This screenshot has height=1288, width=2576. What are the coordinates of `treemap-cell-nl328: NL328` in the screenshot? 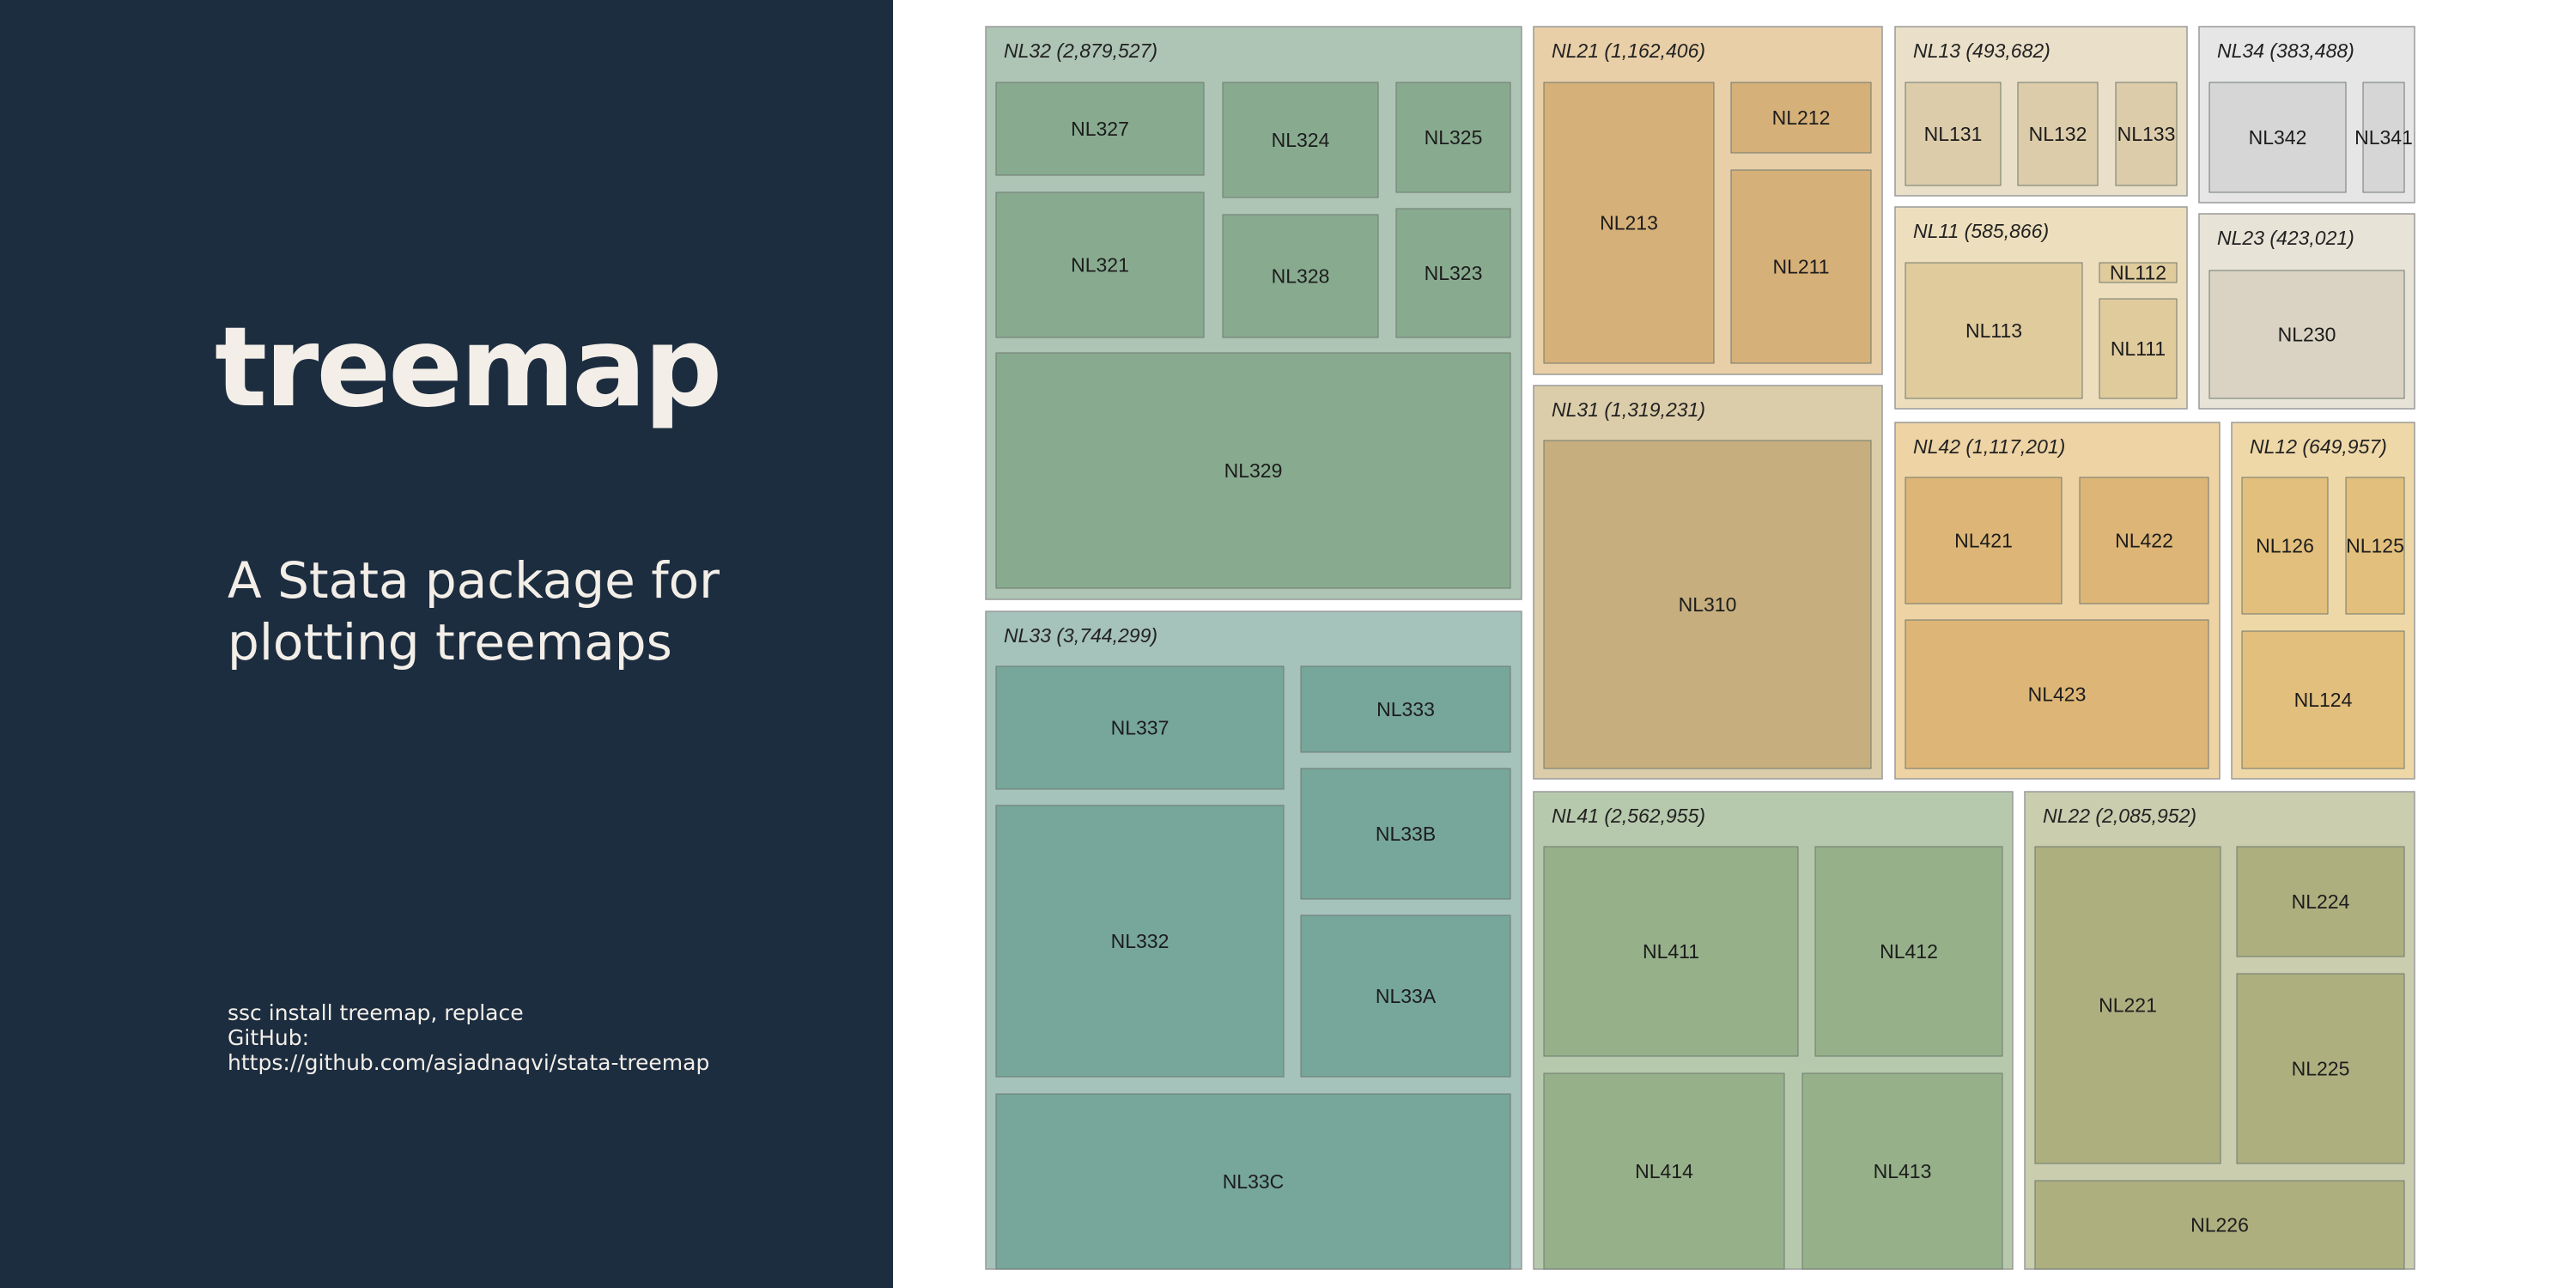 It's located at (1301, 276).